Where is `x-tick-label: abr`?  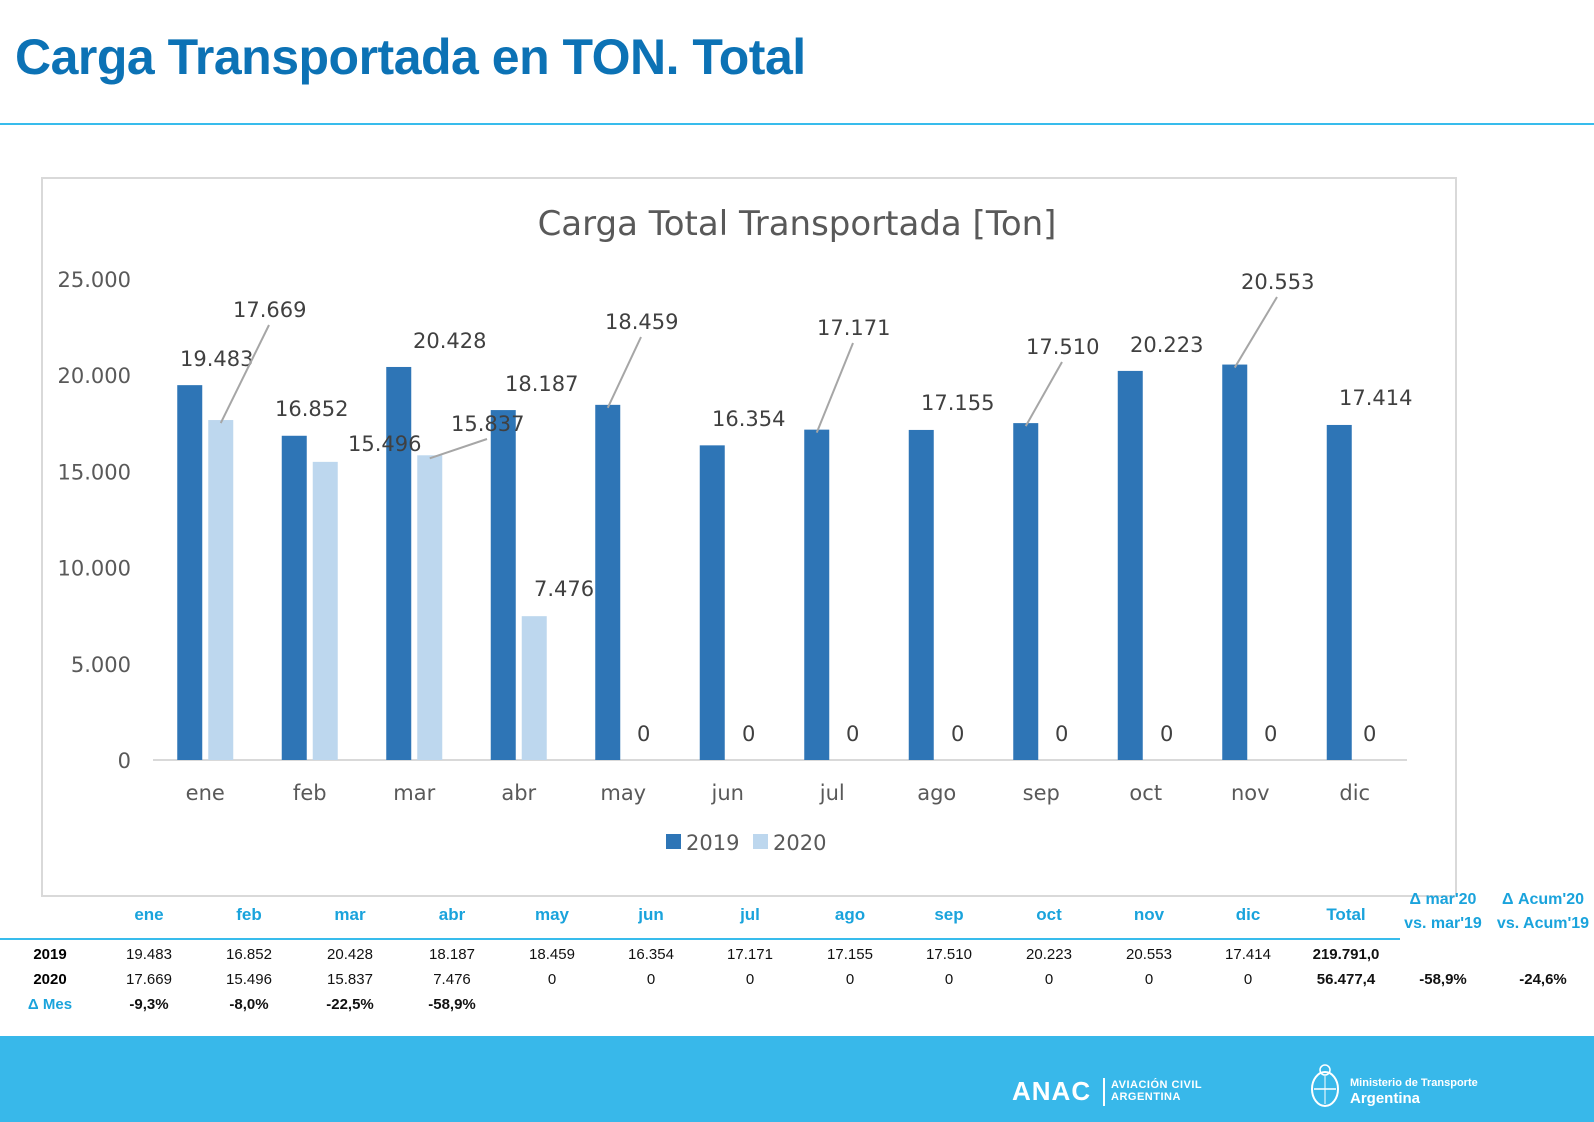 x-tick-label: abr is located at coordinates (518, 793).